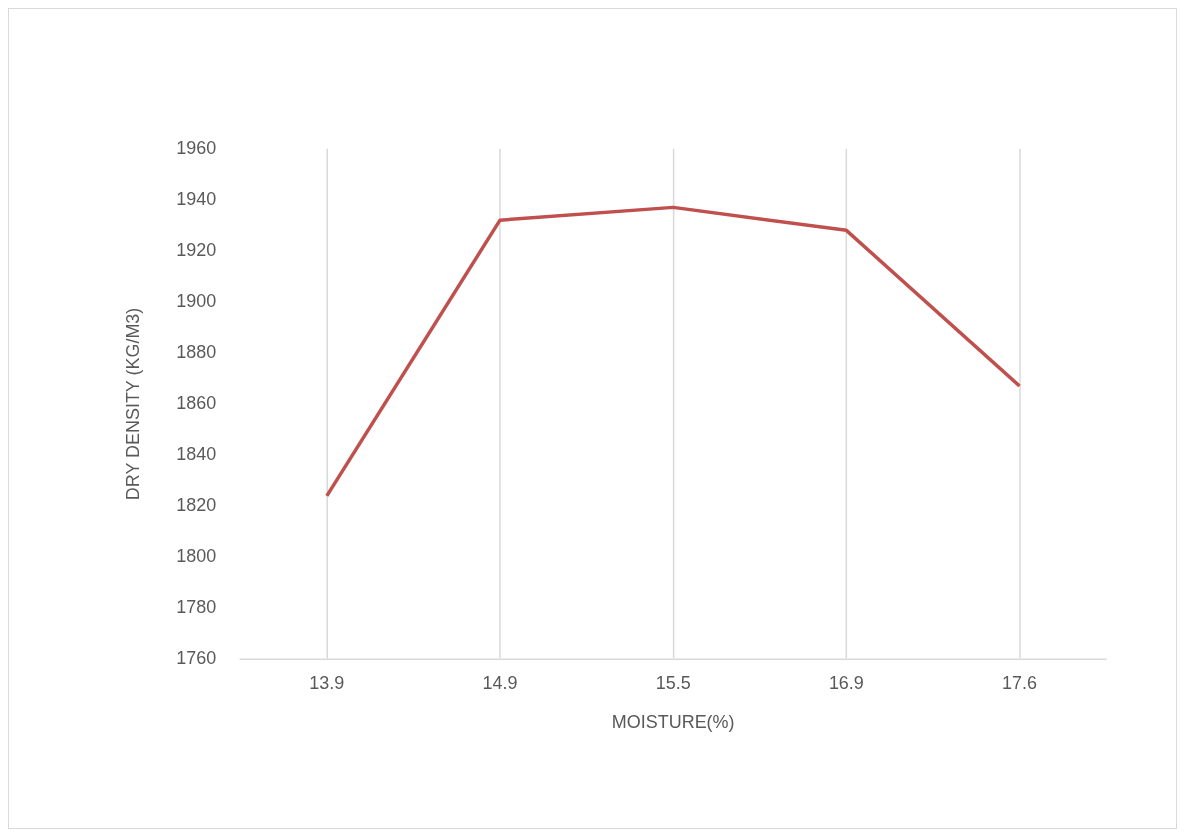 The image size is (1187, 839). Describe the element at coordinates (673, 722) in the screenshot. I see `x-axis-title: MOISTURE(%)` at that location.